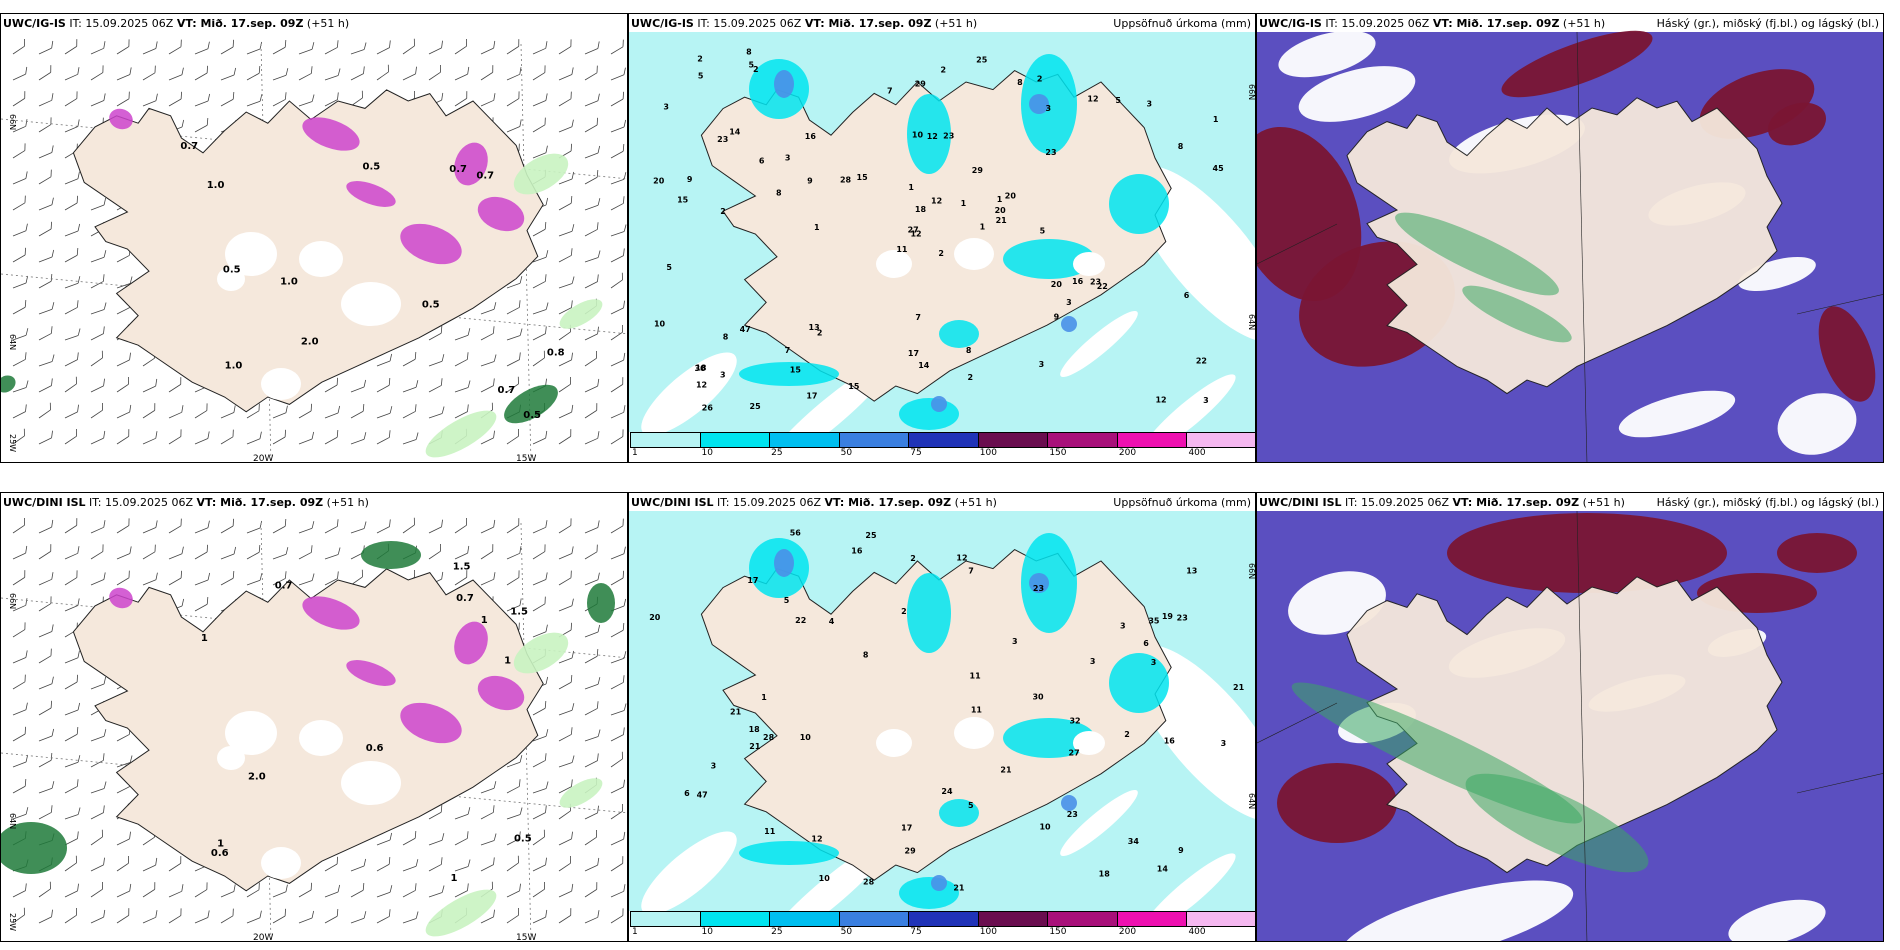 The image size is (1900, 950). What do you see at coordinates (745, 329) in the screenshot?
I see `value-label: 47` at bounding box center [745, 329].